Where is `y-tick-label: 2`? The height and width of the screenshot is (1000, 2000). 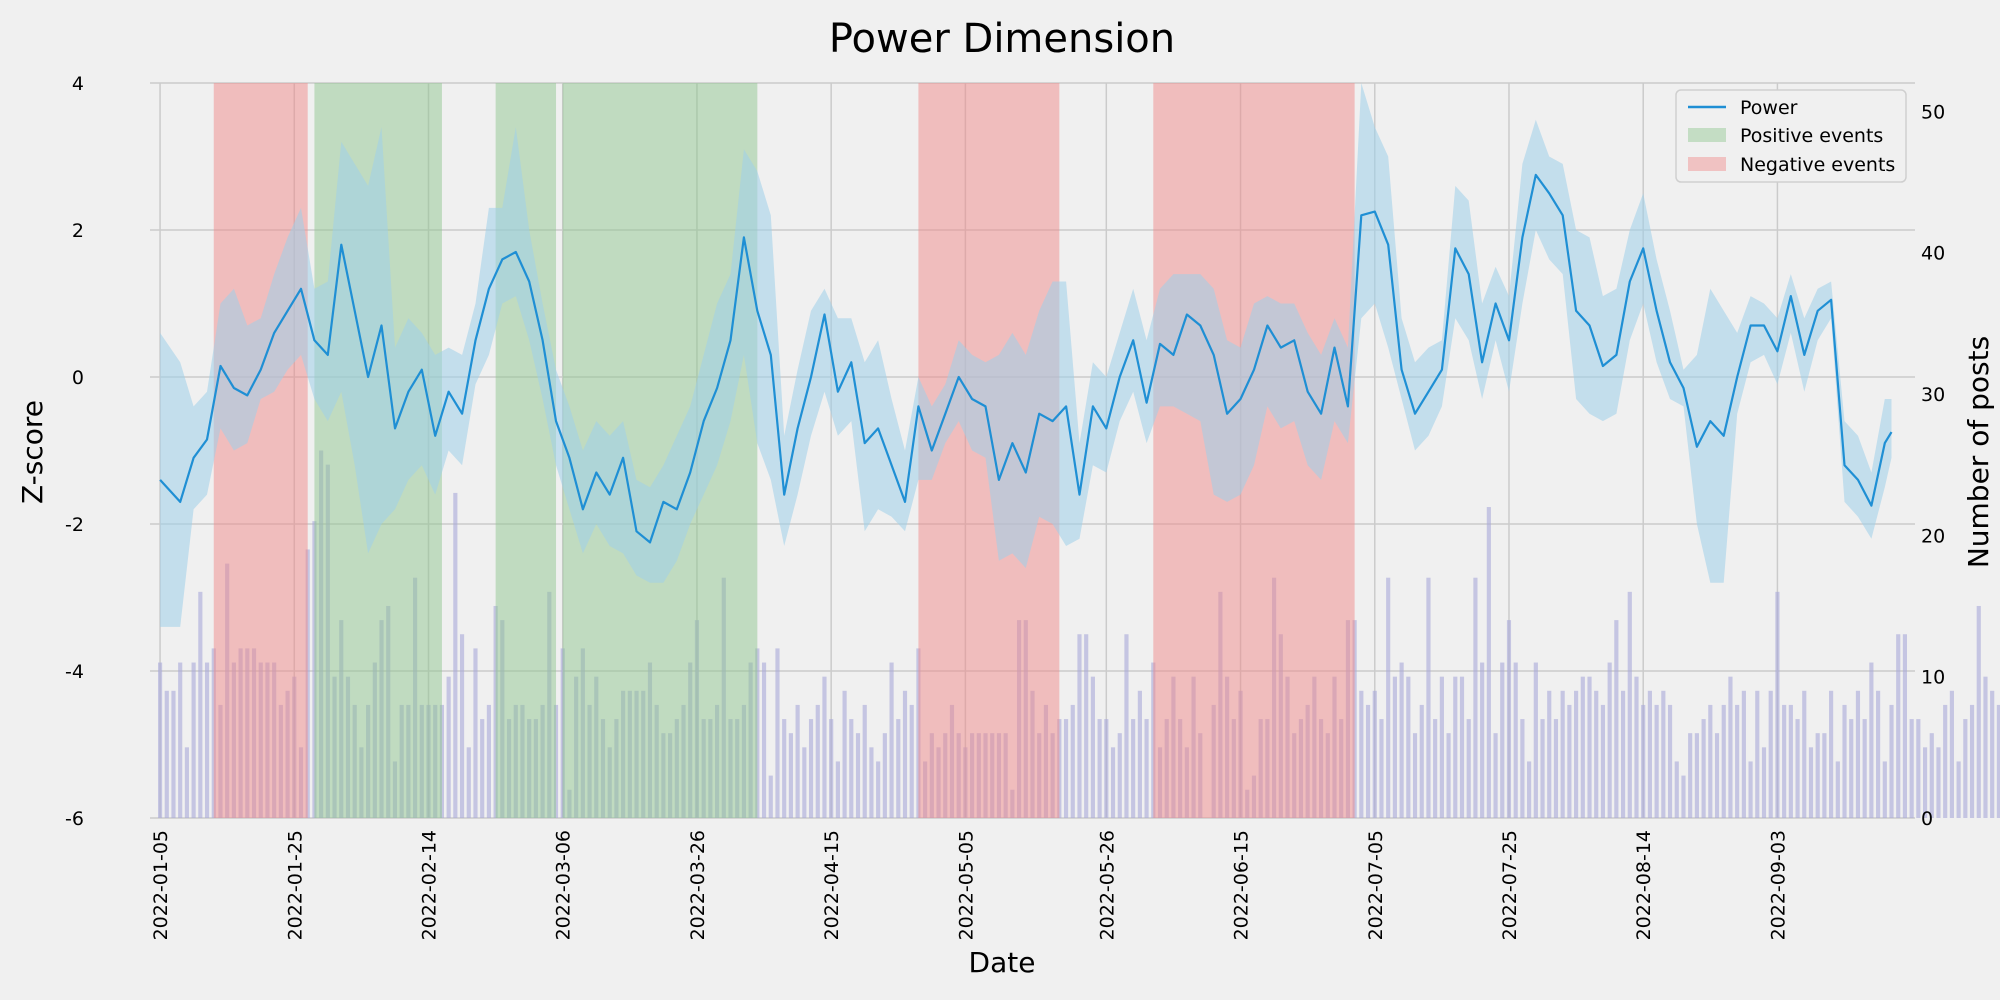 y-tick-label: 2 is located at coordinates (78, 231).